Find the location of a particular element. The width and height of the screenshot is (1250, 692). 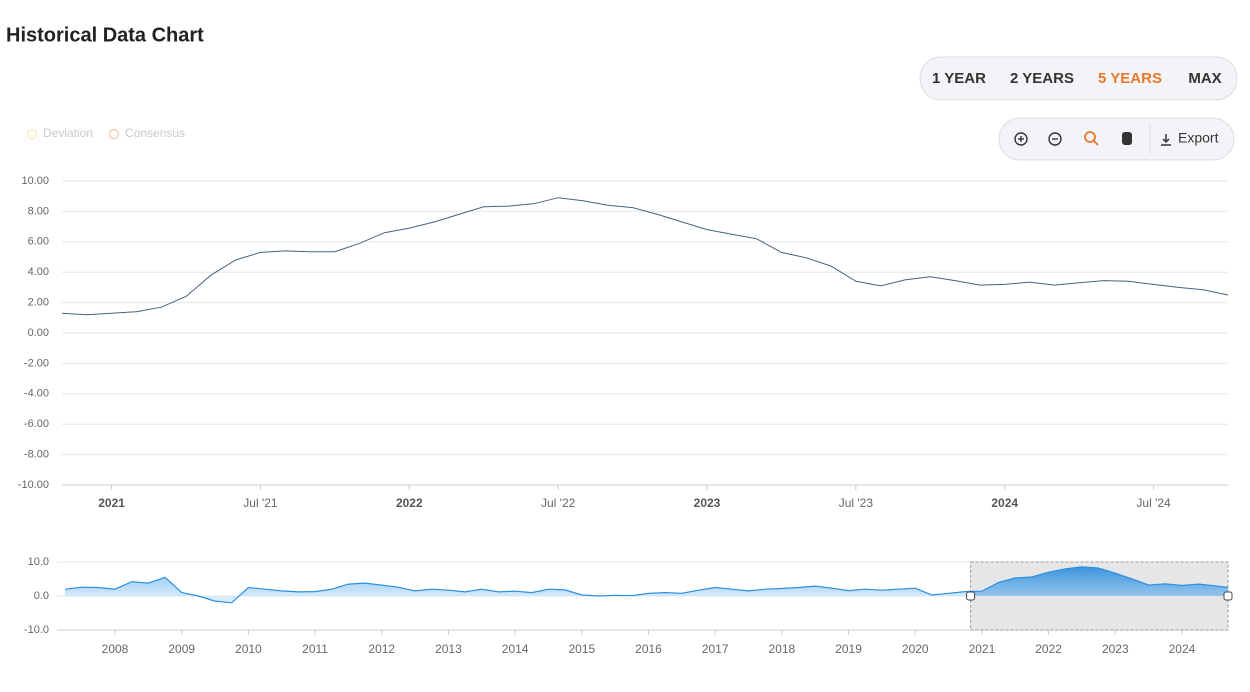

range-button: 1 YEAR is located at coordinates (959, 78).